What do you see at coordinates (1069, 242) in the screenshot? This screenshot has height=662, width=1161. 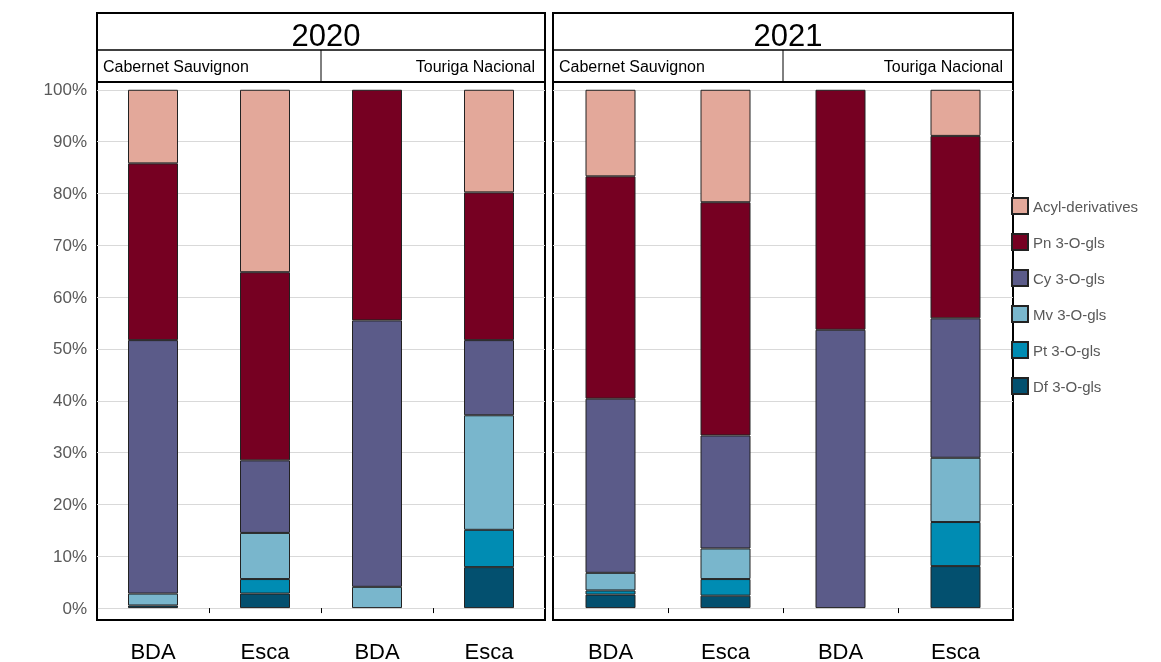 I see `legend-label: Pn 3-O-gls` at bounding box center [1069, 242].